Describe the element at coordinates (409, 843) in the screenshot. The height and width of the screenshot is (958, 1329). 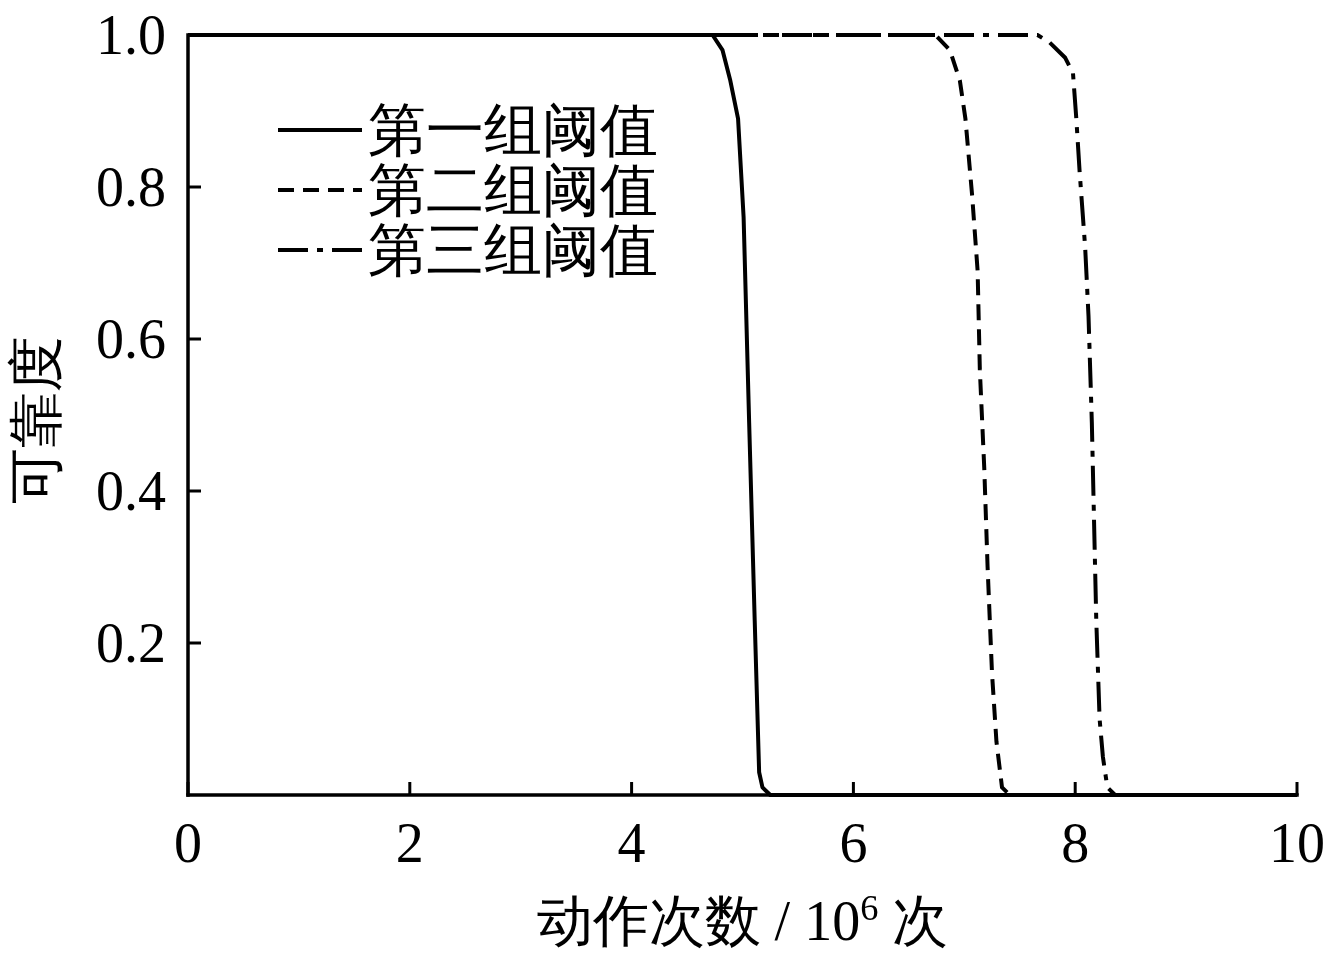
I see `x-tick-label: 2` at that location.